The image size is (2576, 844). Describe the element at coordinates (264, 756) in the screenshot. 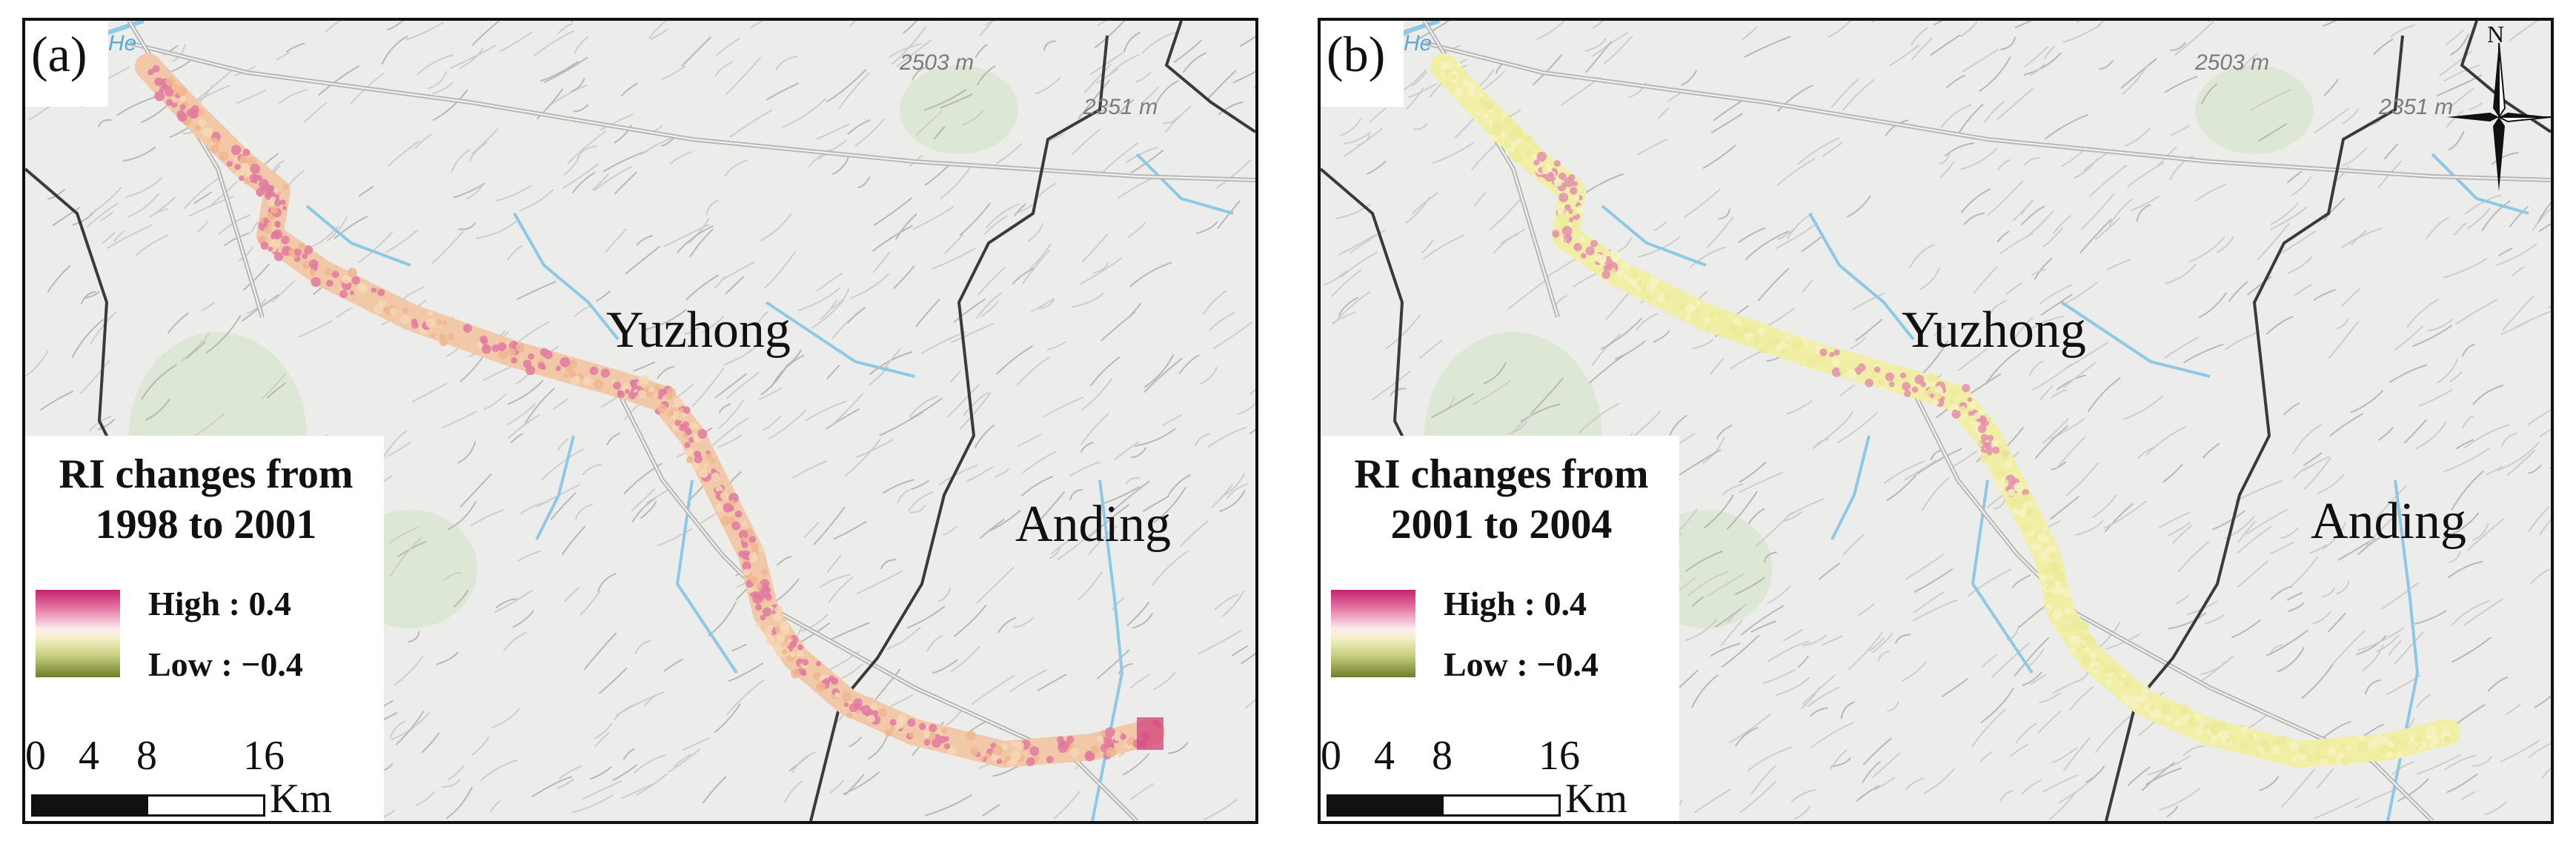

I see `scale-tick-16-a: 16` at that location.